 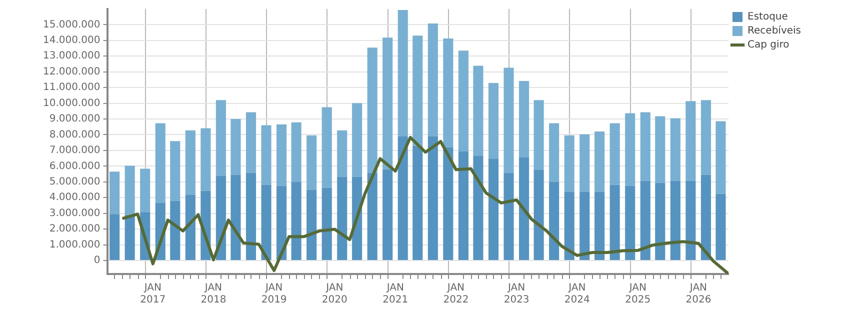 What do you see at coordinates (71, 40) in the screenshot?
I see `y-tick-label: 14.000.000` at bounding box center [71, 40].